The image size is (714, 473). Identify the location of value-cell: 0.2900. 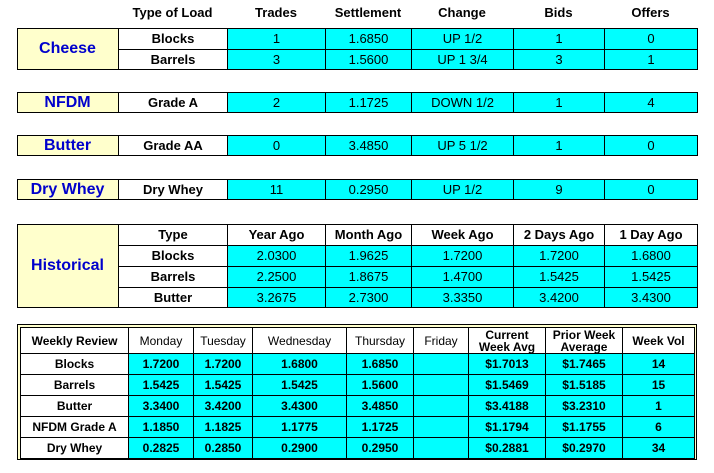
(299, 448).